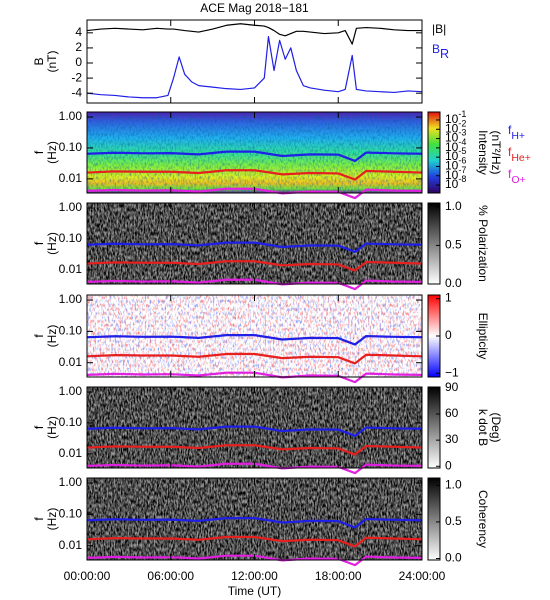 Image resolution: width=550 pixels, height=600 pixels. What do you see at coordinates (444, 54) in the screenshot?
I see `legend-subscript: R` at bounding box center [444, 54].